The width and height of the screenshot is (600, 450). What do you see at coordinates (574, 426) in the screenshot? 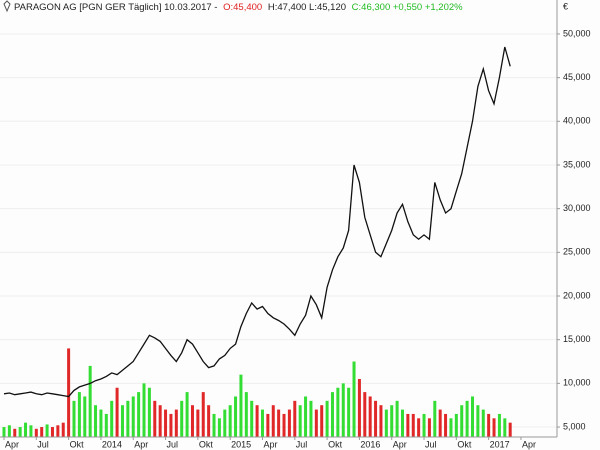
I see `y-tick-label: 5,000` at bounding box center [574, 426].